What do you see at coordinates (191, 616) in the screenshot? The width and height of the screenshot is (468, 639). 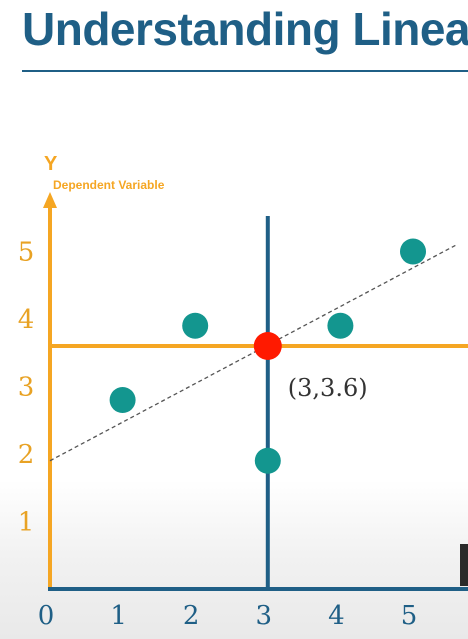 I see `x-tick-label: 2` at bounding box center [191, 616].